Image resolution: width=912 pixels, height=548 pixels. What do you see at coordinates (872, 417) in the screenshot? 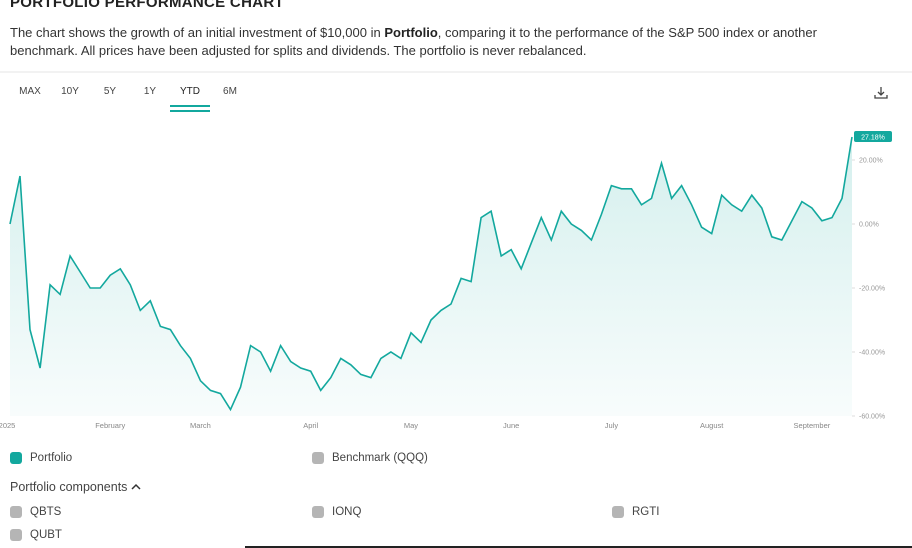
I see `y-tick-label: -60.00%` at bounding box center [872, 417].